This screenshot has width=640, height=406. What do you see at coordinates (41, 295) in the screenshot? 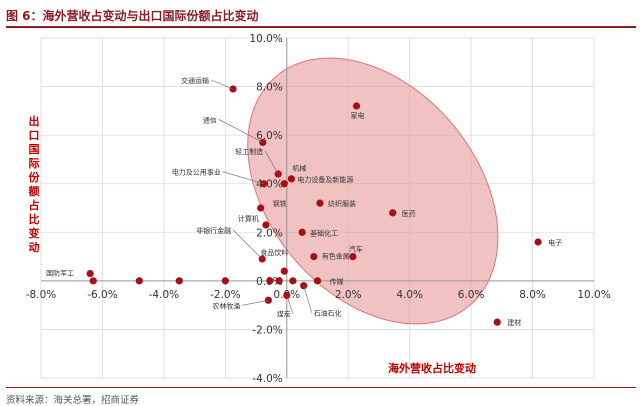
I see `x-tick-label: -8.0%` at bounding box center [41, 295].